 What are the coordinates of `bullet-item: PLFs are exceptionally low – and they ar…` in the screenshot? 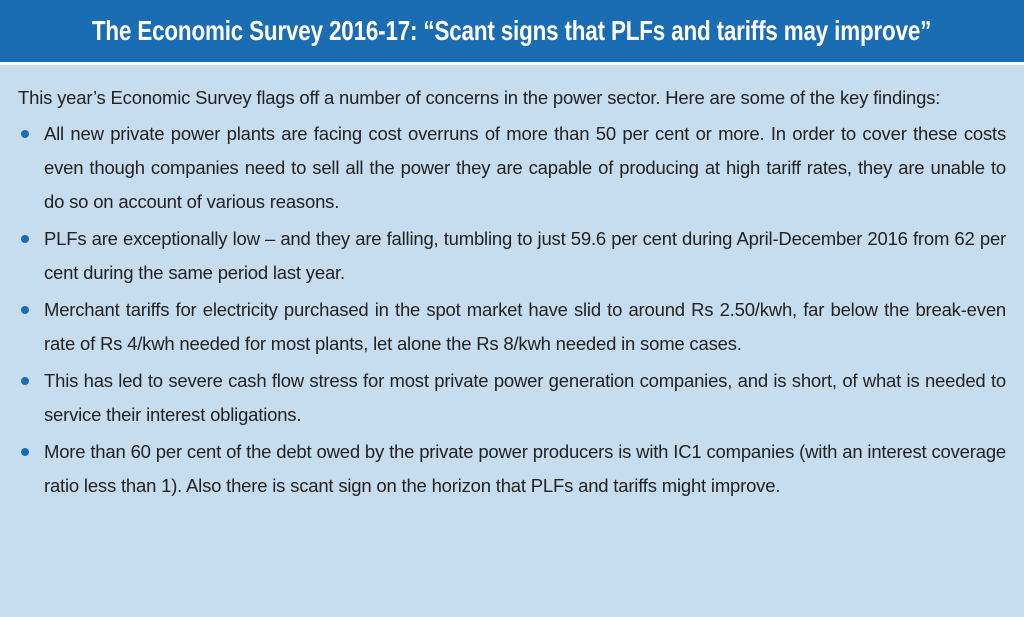 It's located at (512, 256).